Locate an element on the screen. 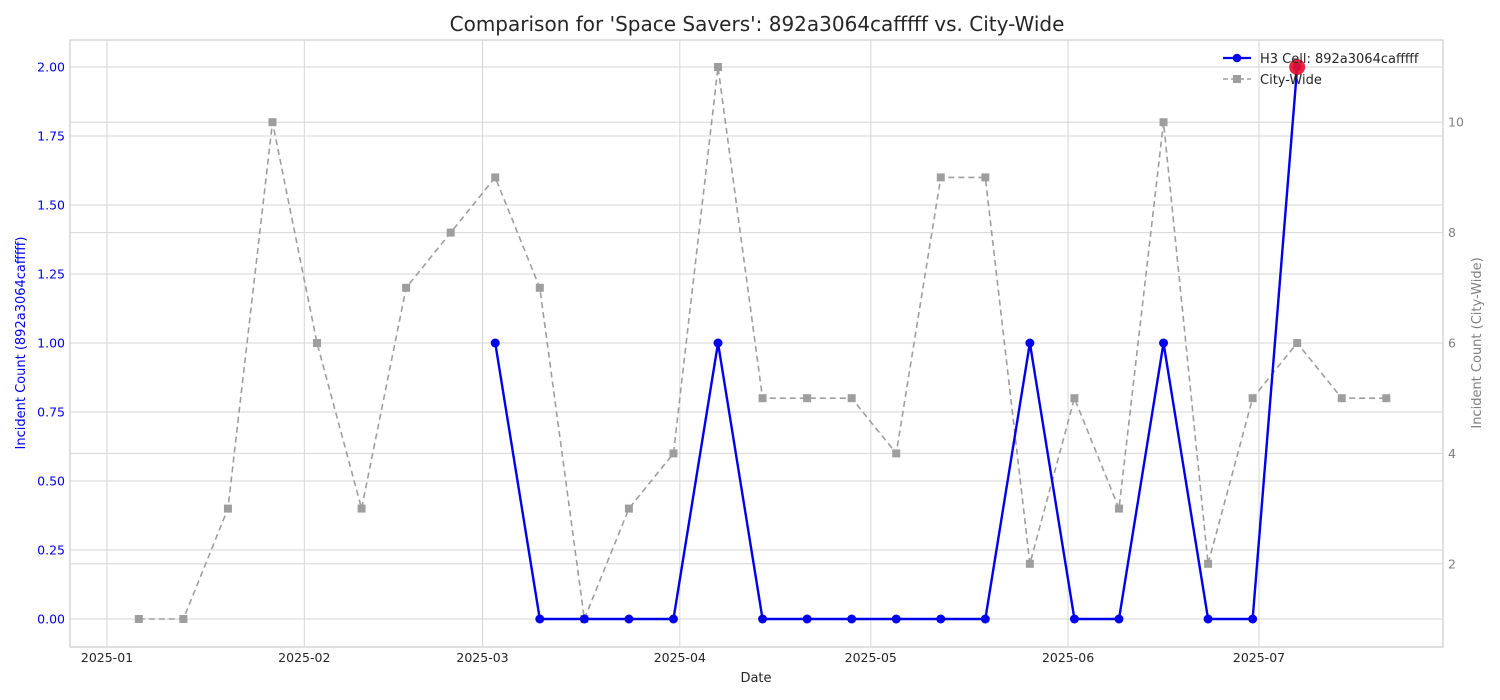 The height and width of the screenshot is (700, 1500). legend-cell-marker is located at coordinates (1237, 58).